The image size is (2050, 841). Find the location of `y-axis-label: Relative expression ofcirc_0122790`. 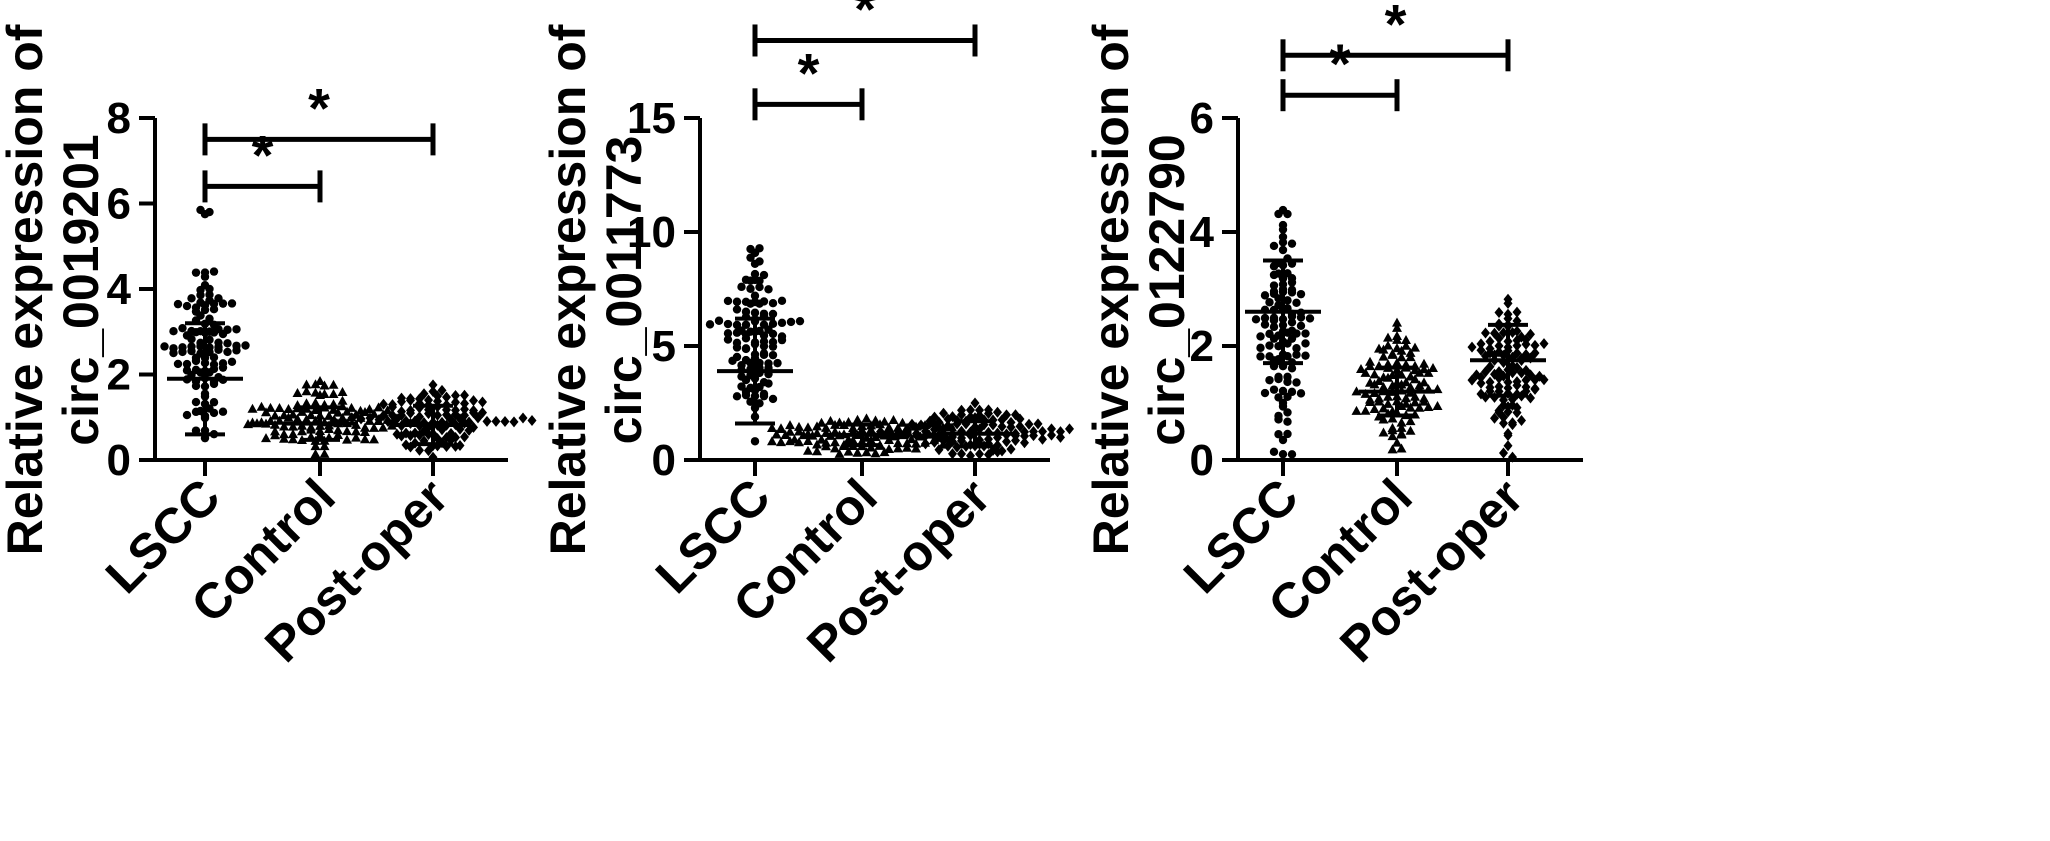

y-axis-label: Relative expression ofcirc_0122790 is located at coordinates (1139, 289).